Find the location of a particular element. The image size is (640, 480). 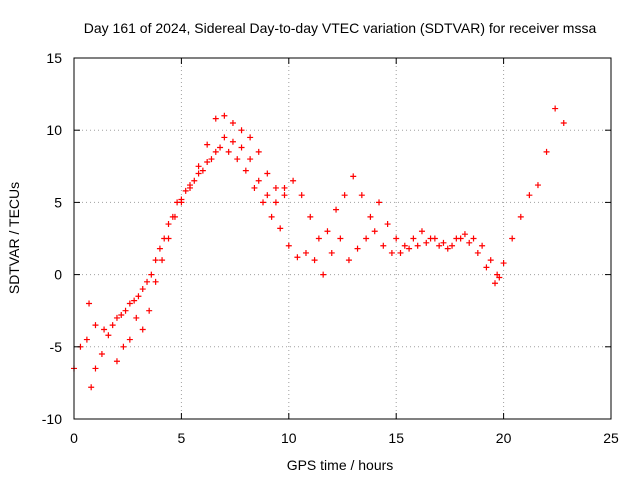

y-tick-label: -10 is located at coordinates (52, 419).